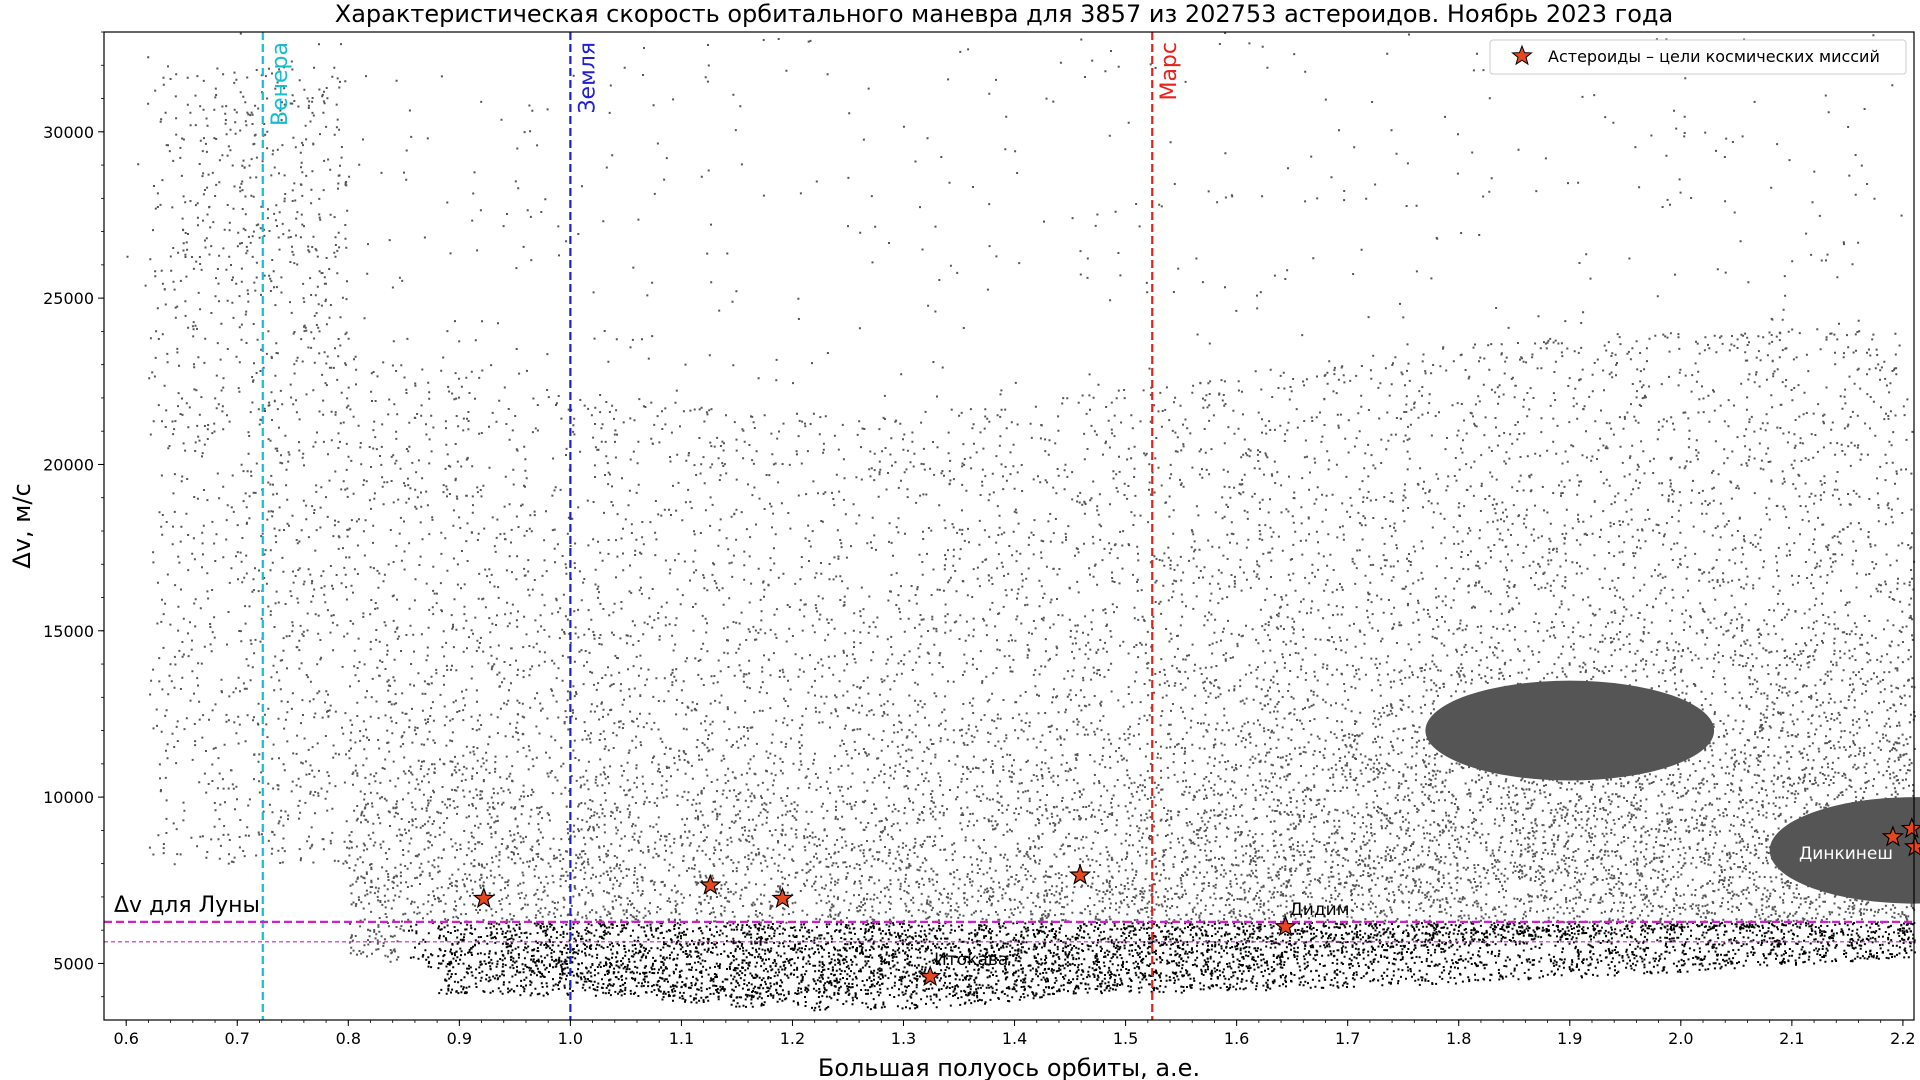 This screenshot has width=1920, height=1080. I want to click on legend-star-icon, so click(1522, 55).